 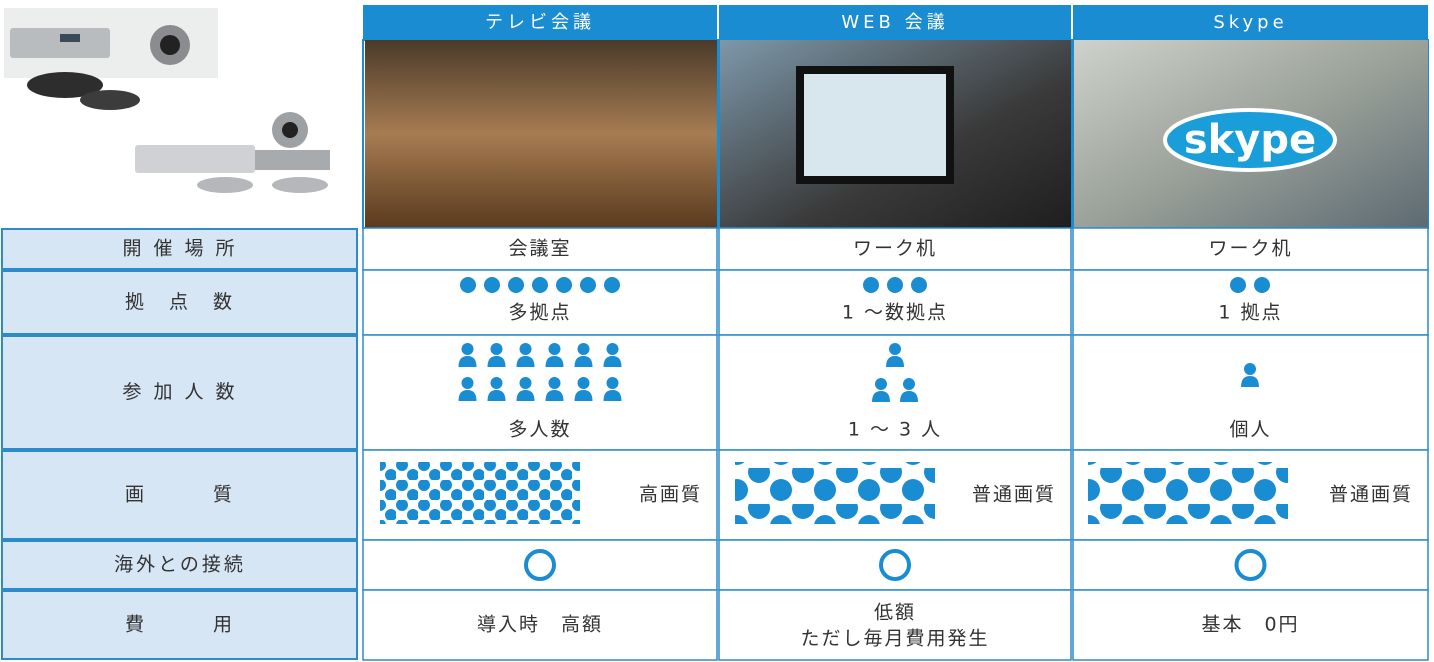 I want to click on cell-text: 高画質, so click(x=670, y=495).